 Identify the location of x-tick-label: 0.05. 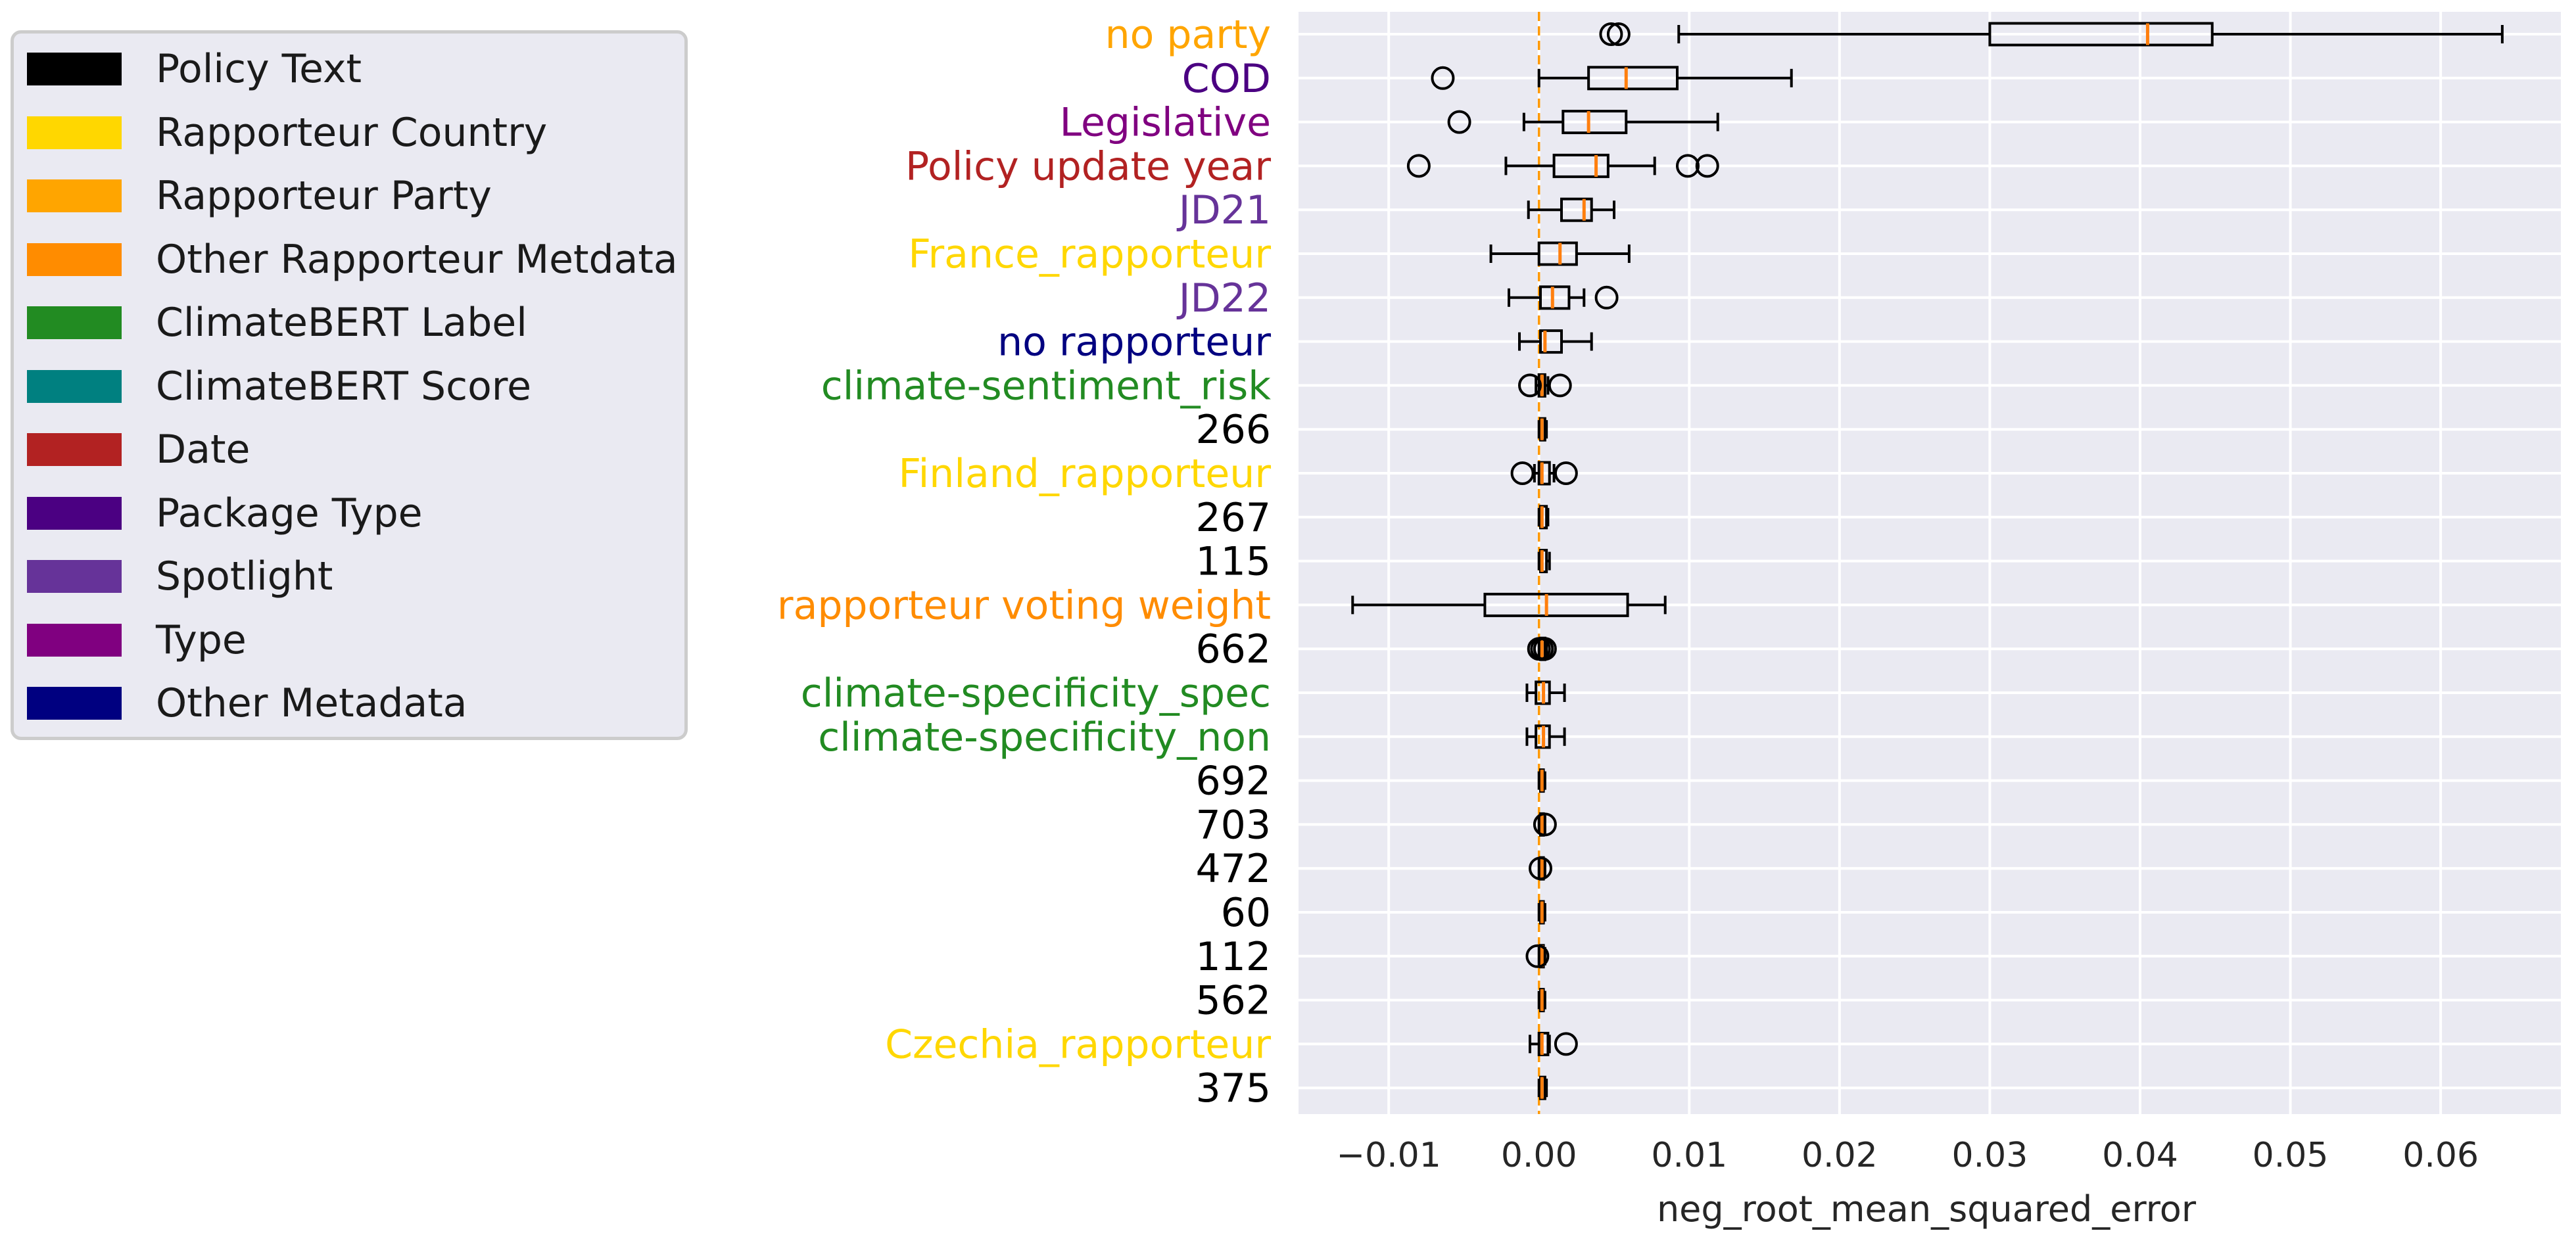
(2291, 1155).